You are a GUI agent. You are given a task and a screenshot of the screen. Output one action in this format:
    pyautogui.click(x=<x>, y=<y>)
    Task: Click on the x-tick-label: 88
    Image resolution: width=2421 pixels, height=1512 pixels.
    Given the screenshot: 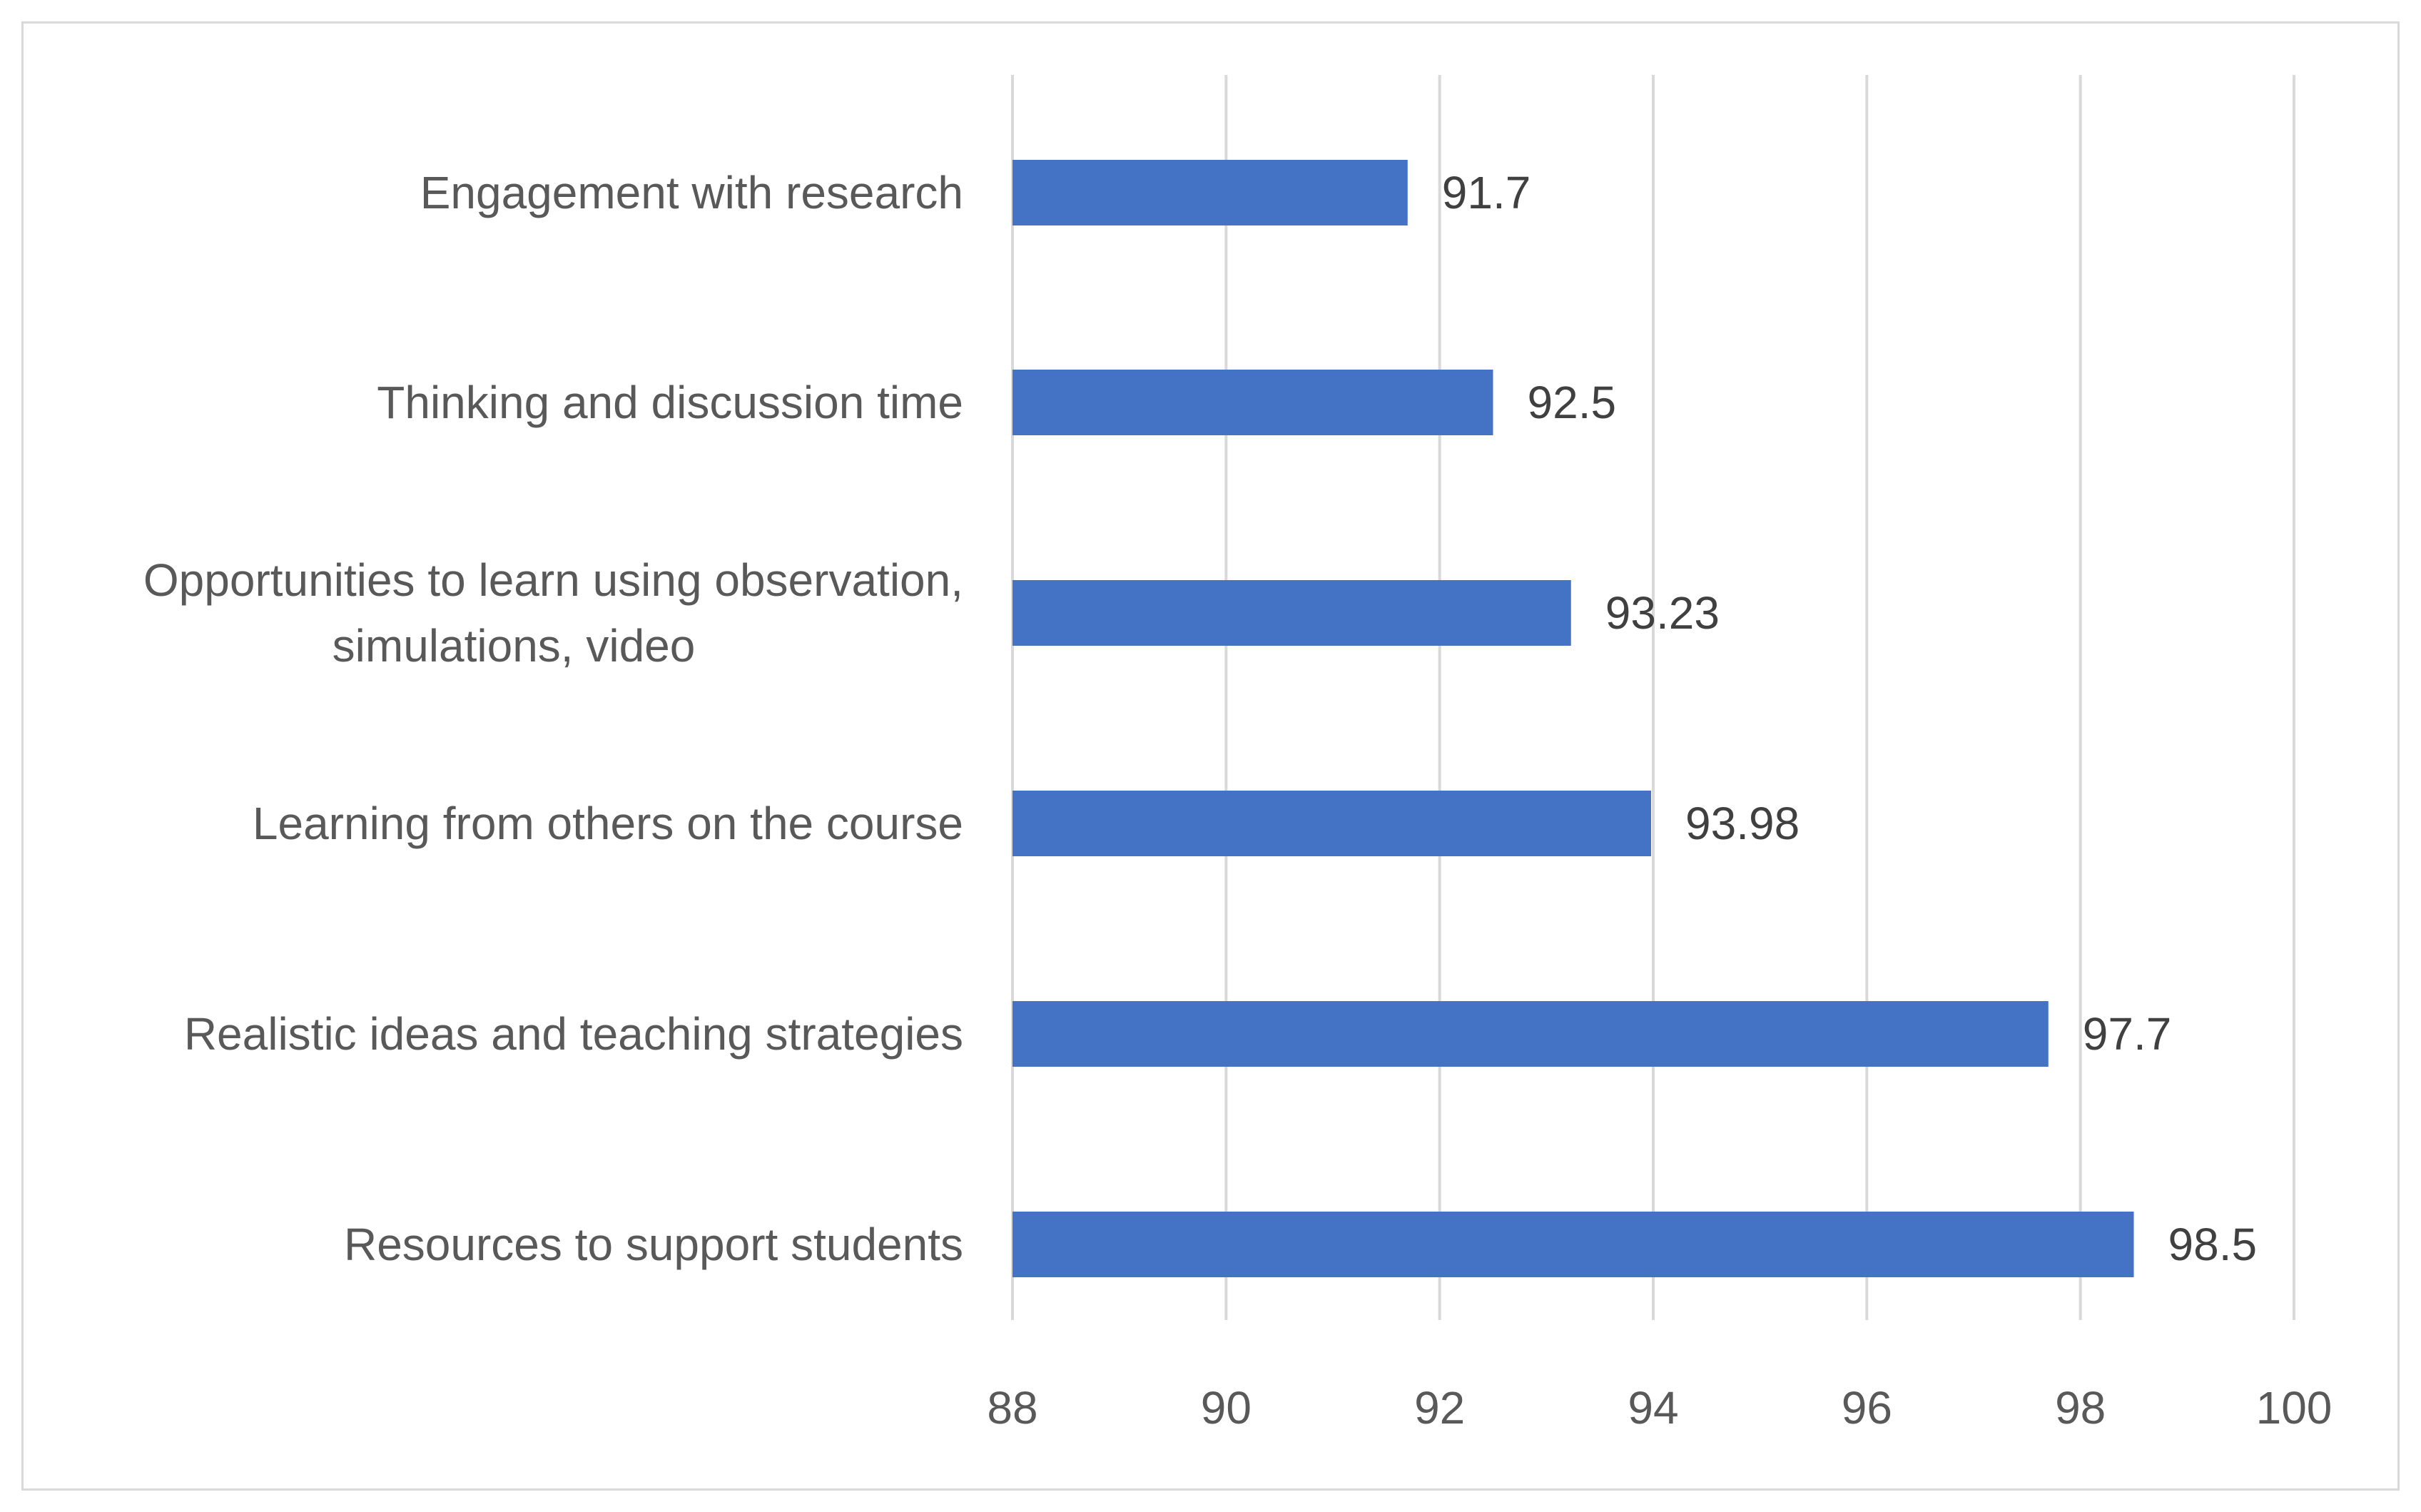 What is the action you would take?
    pyautogui.click(x=1012, y=1408)
    